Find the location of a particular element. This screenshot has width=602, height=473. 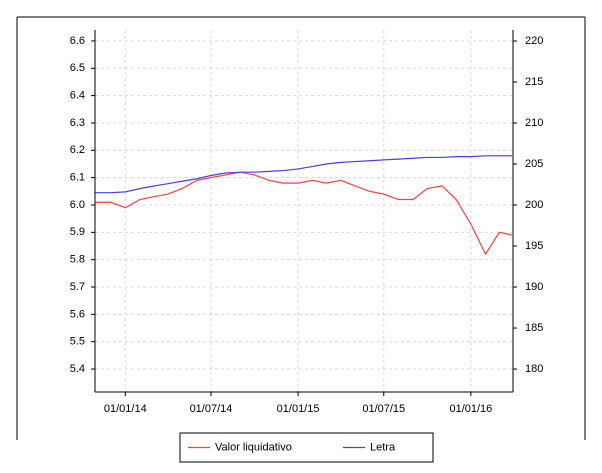

x-tick-label: 01/01/15 is located at coordinates (298, 409).